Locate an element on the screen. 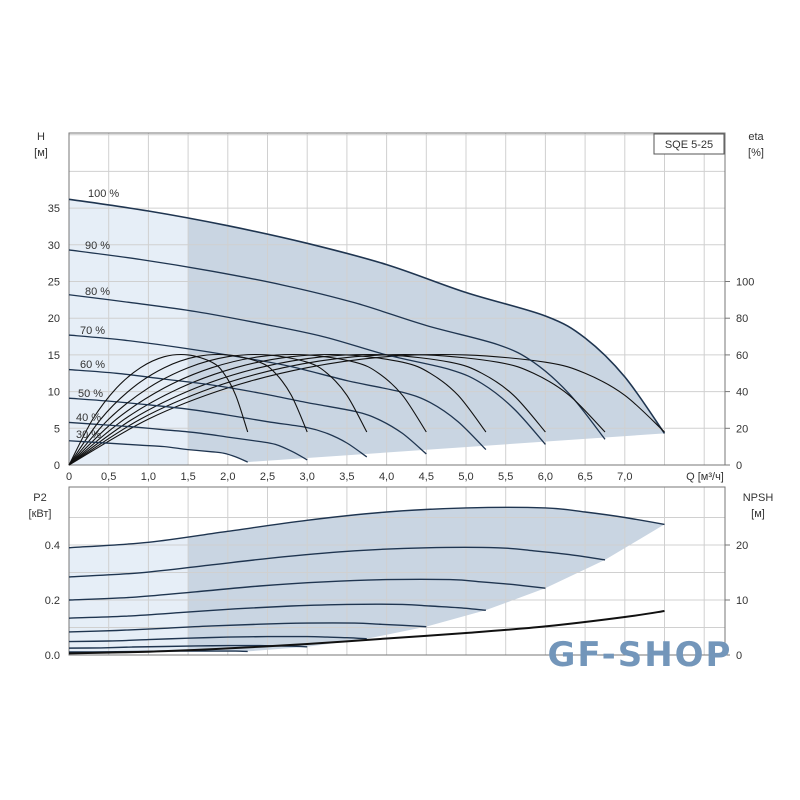 The height and width of the screenshot is (800, 800). eta-tick-label: 20 is located at coordinates (742, 429).